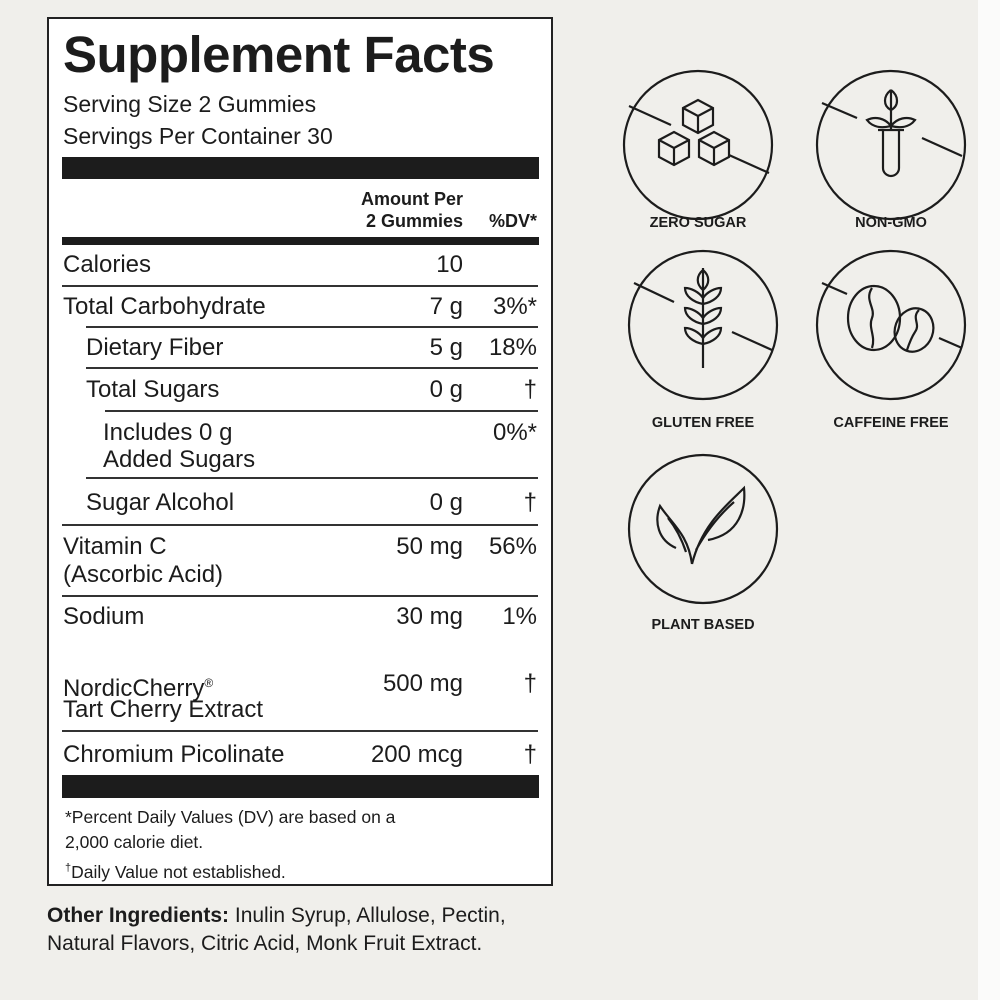  What do you see at coordinates (300, 241) in the screenshot?
I see `medium-divider` at bounding box center [300, 241].